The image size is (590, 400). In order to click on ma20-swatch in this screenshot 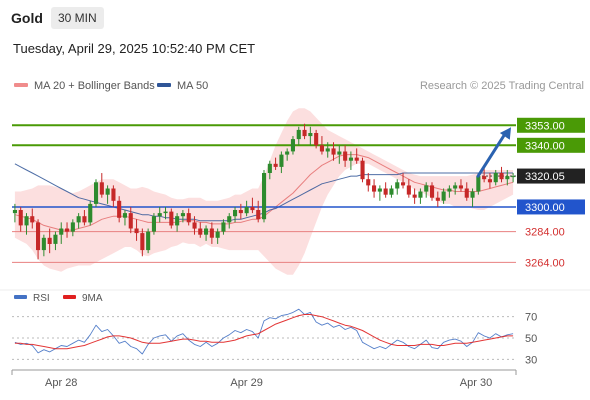, I will do `click(21, 85)`.